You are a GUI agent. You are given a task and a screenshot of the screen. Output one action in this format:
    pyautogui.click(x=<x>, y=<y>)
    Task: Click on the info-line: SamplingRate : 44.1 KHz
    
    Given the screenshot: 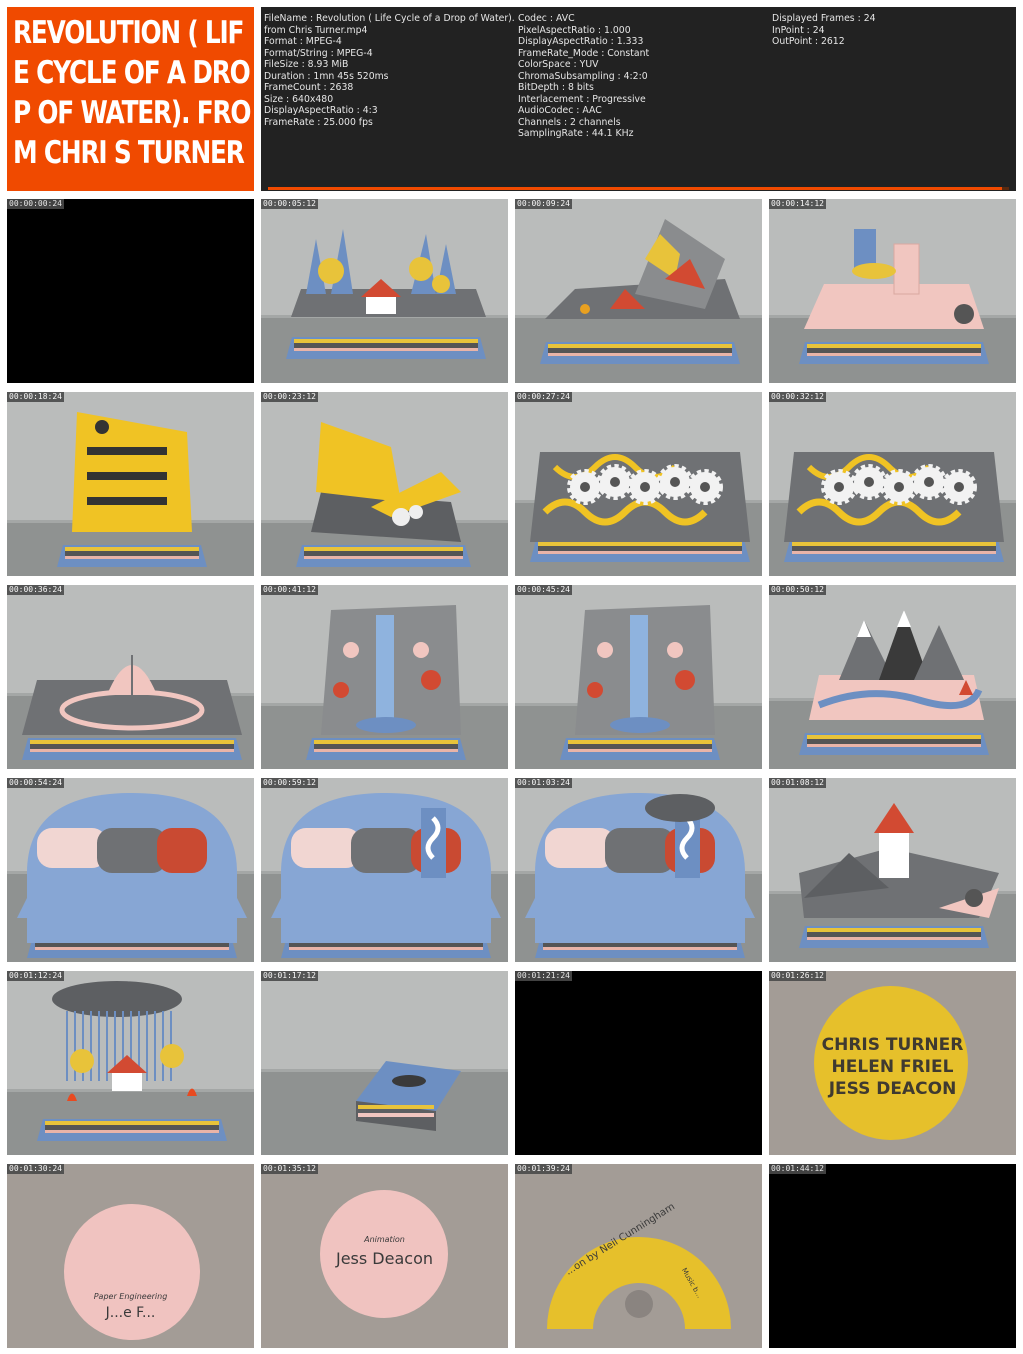 What is the action you would take?
    pyautogui.click(x=576, y=133)
    